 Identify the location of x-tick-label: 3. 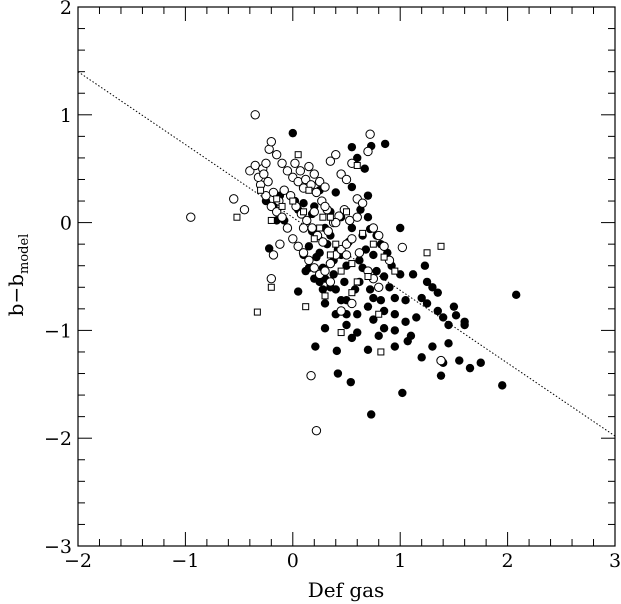
(615, 561).